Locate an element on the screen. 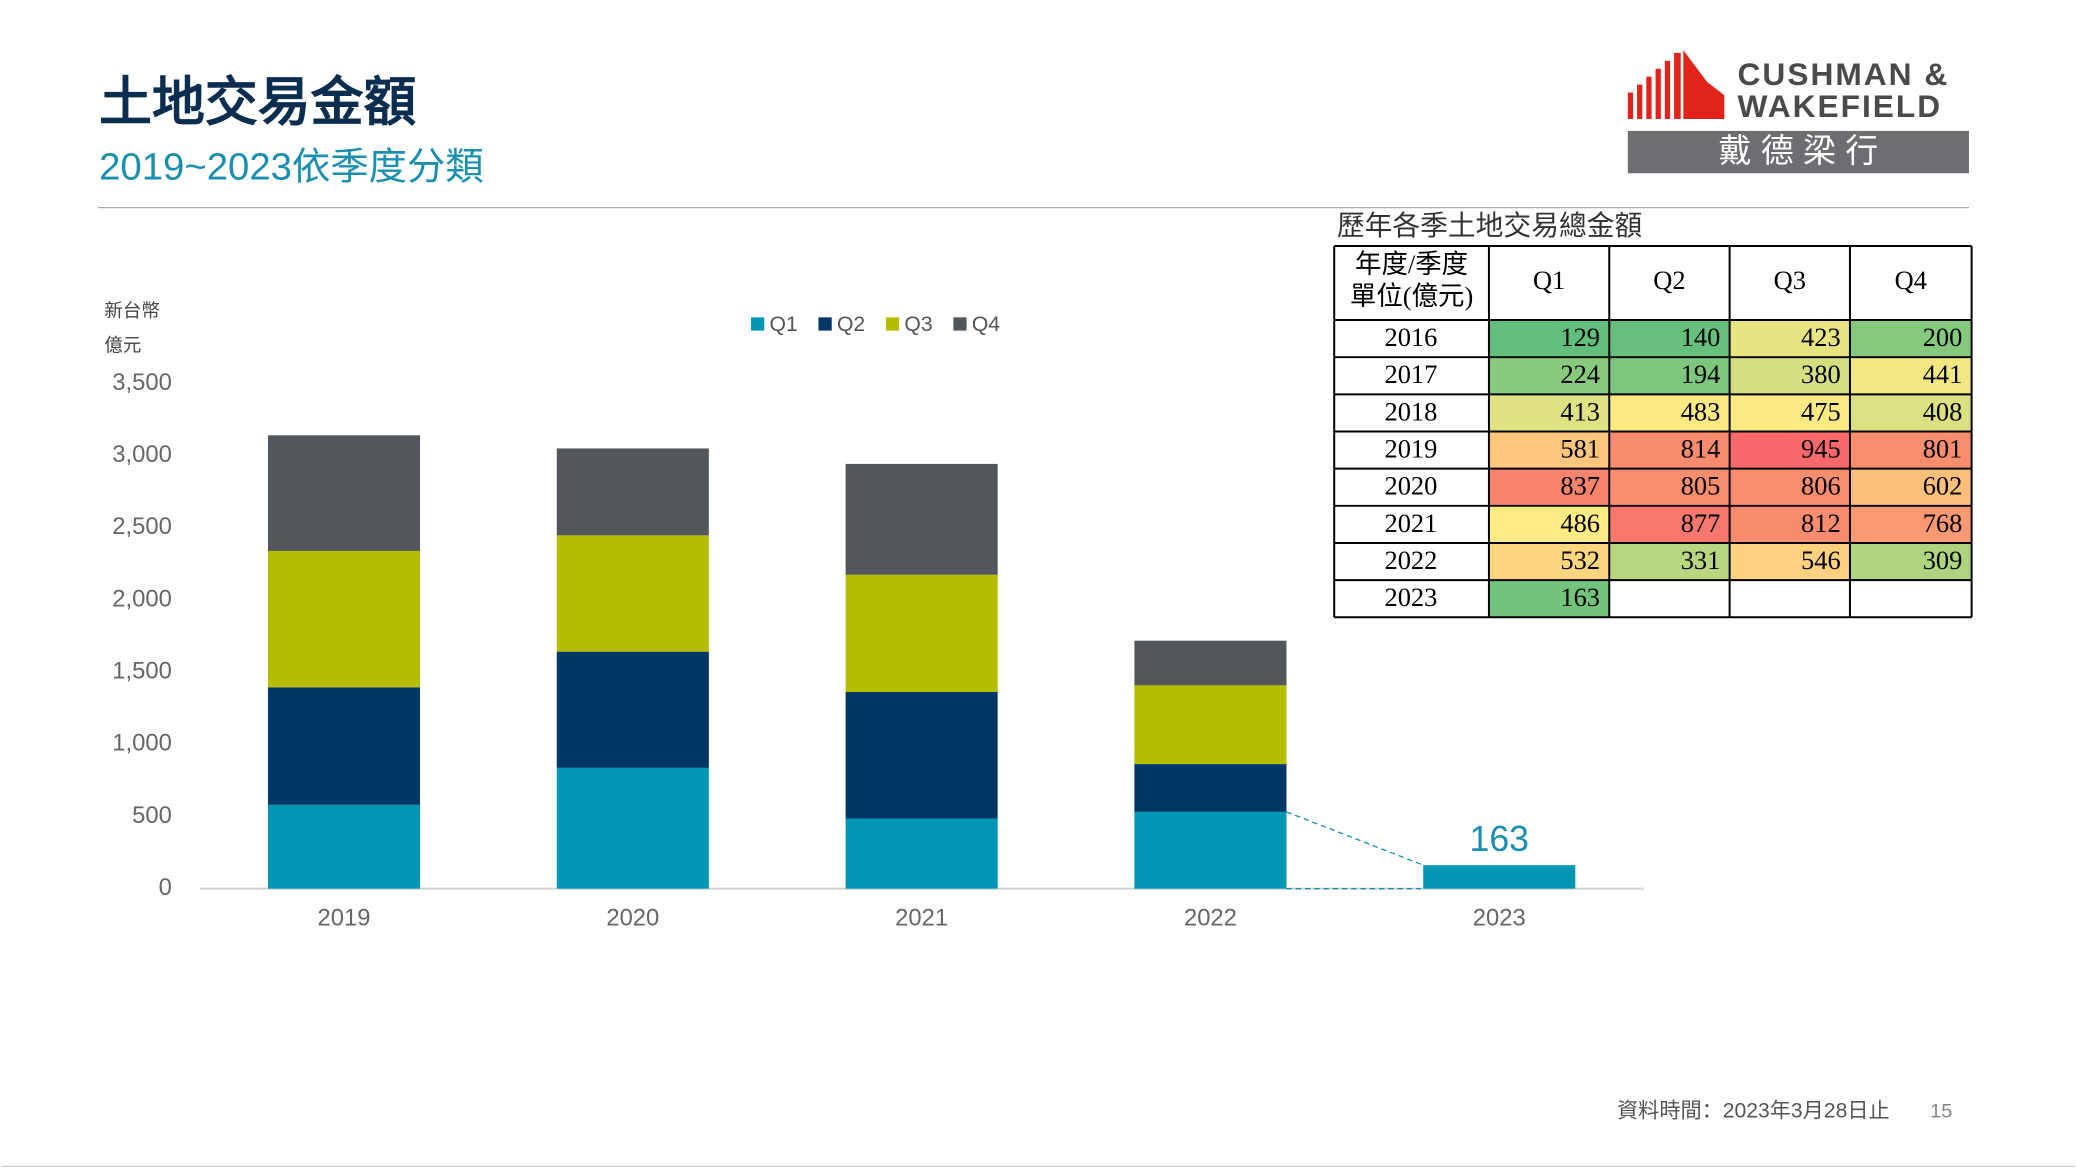 The height and width of the screenshot is (1169, 2076). table-cell-value: 483 is located at coordinates (1701, 411).